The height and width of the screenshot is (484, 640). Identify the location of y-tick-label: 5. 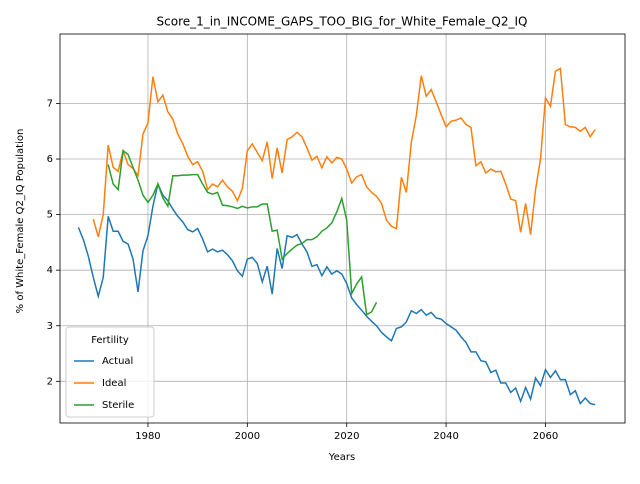
(50, 215).